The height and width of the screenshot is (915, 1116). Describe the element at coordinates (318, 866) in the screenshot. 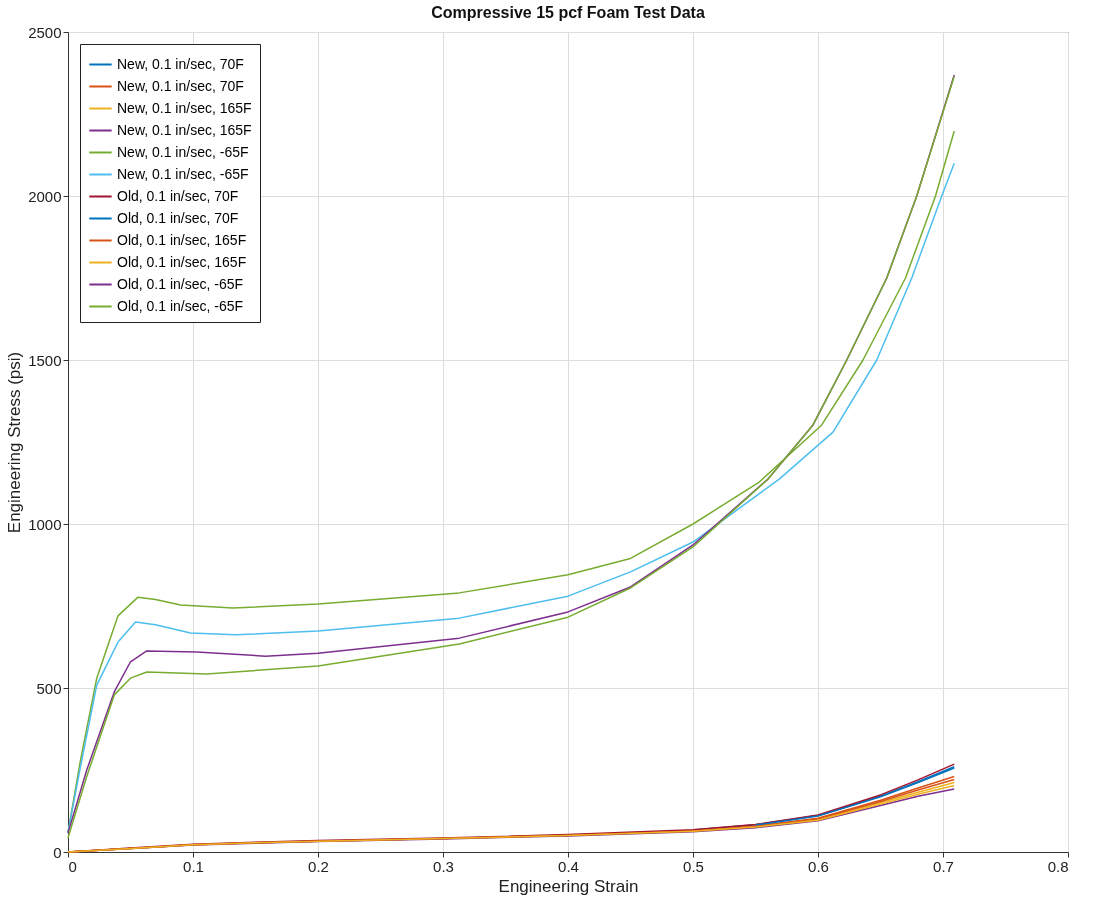

I see `x-tick-label: 0.2` at that location.